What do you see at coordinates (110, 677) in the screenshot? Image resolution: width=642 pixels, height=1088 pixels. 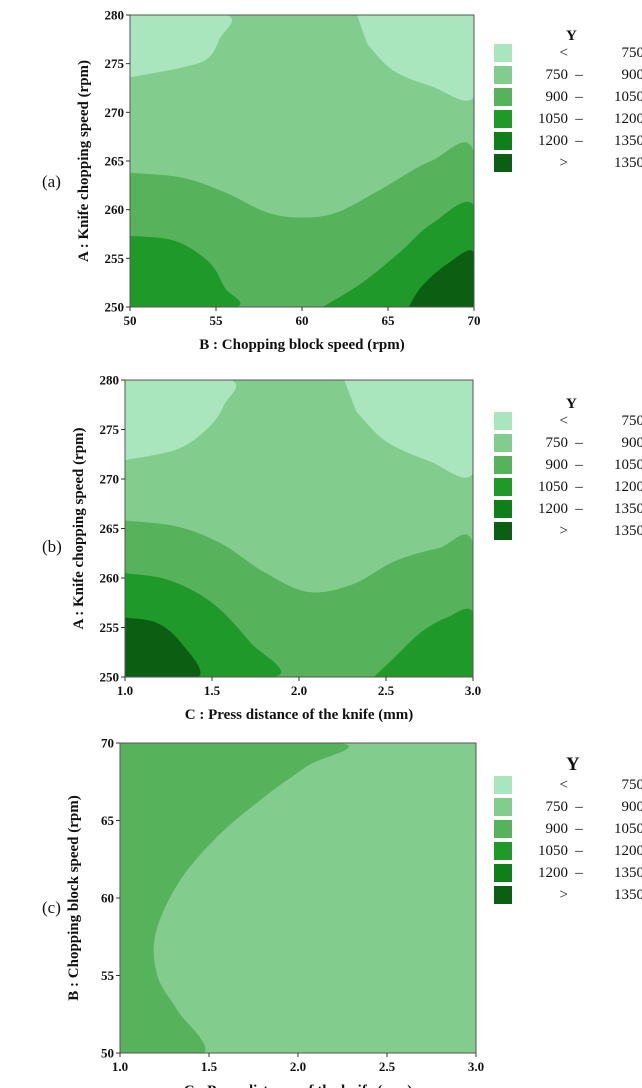 I see `y-tick-label-b: 250` at bounding box center [110, 677].